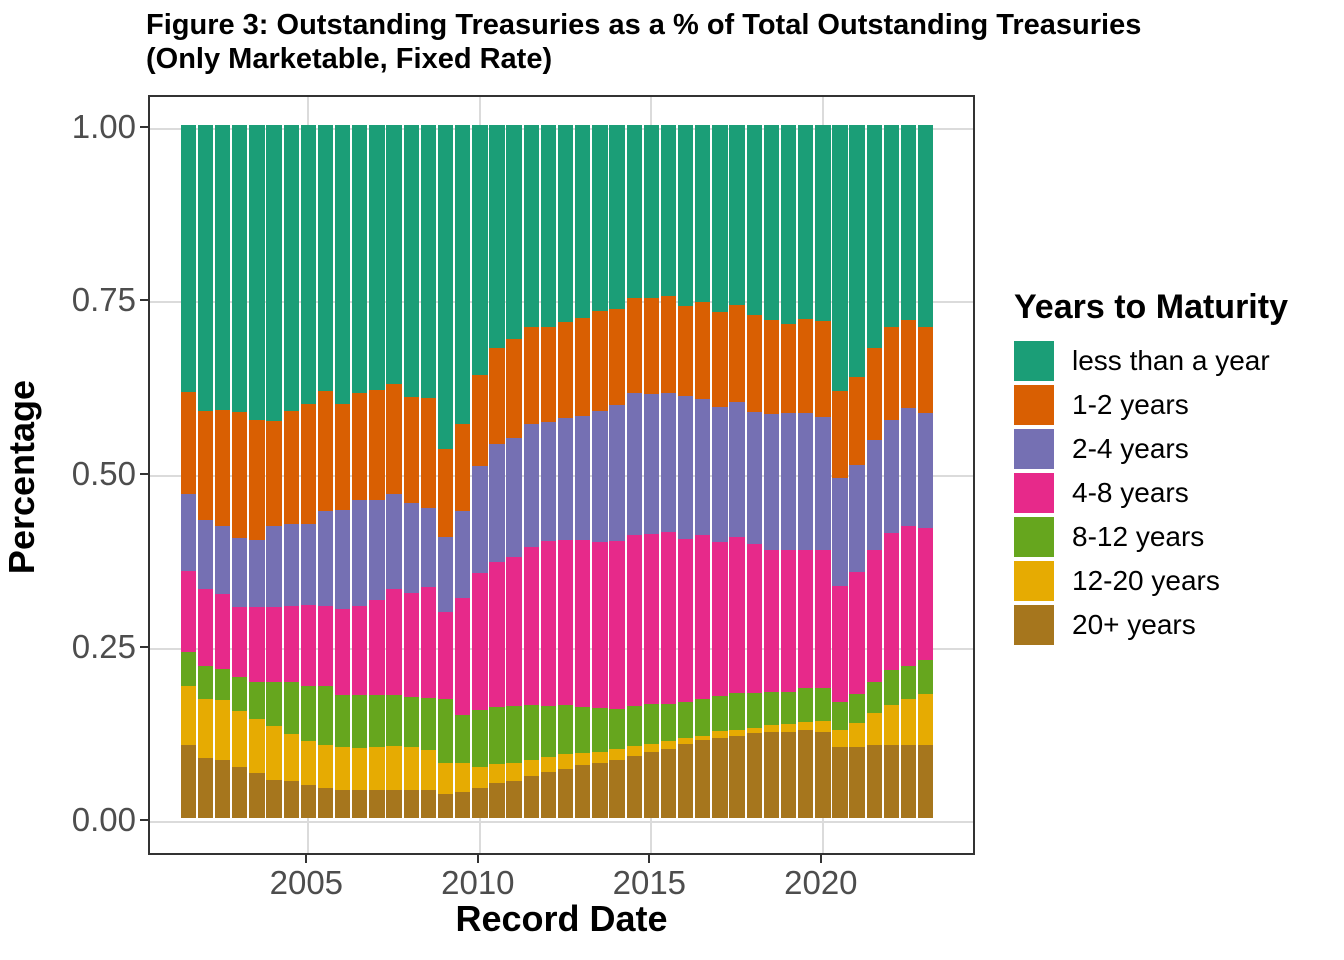 This screenshot has width=1344, height=960. What do you see at coordinates (308, 471) in the screenshot?
I see `stacked-bar-2005` at bounding box center [308, 471].